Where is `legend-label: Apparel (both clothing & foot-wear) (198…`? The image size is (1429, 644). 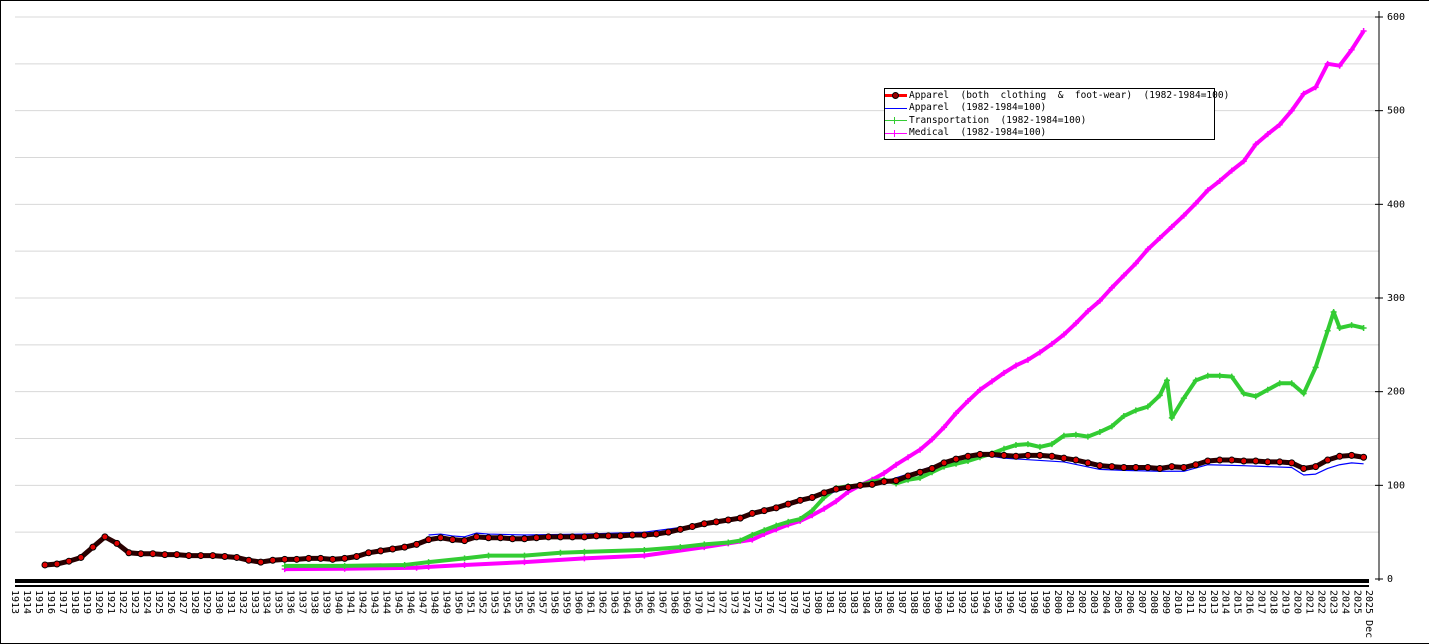 legend-label: Apparel (both clothing & foot-wear) (198… is located at coordinates (1069, 95).